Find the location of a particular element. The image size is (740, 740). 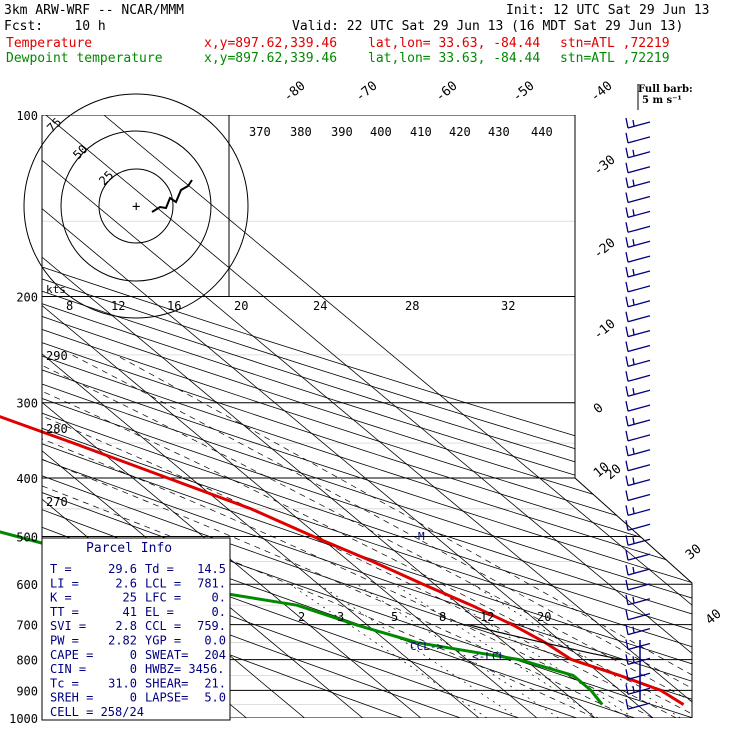

parcel-row: SREH = 0 LAPSE= 5.0 is located at coordinates (138, 698).